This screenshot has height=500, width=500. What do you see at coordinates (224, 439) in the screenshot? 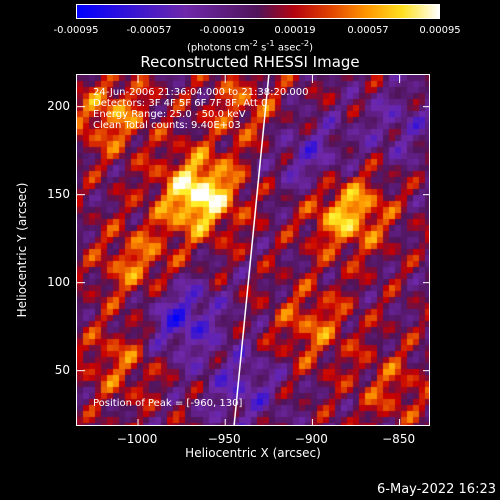
I see `x-tick-label: −950` at bounding box center [224, 439].